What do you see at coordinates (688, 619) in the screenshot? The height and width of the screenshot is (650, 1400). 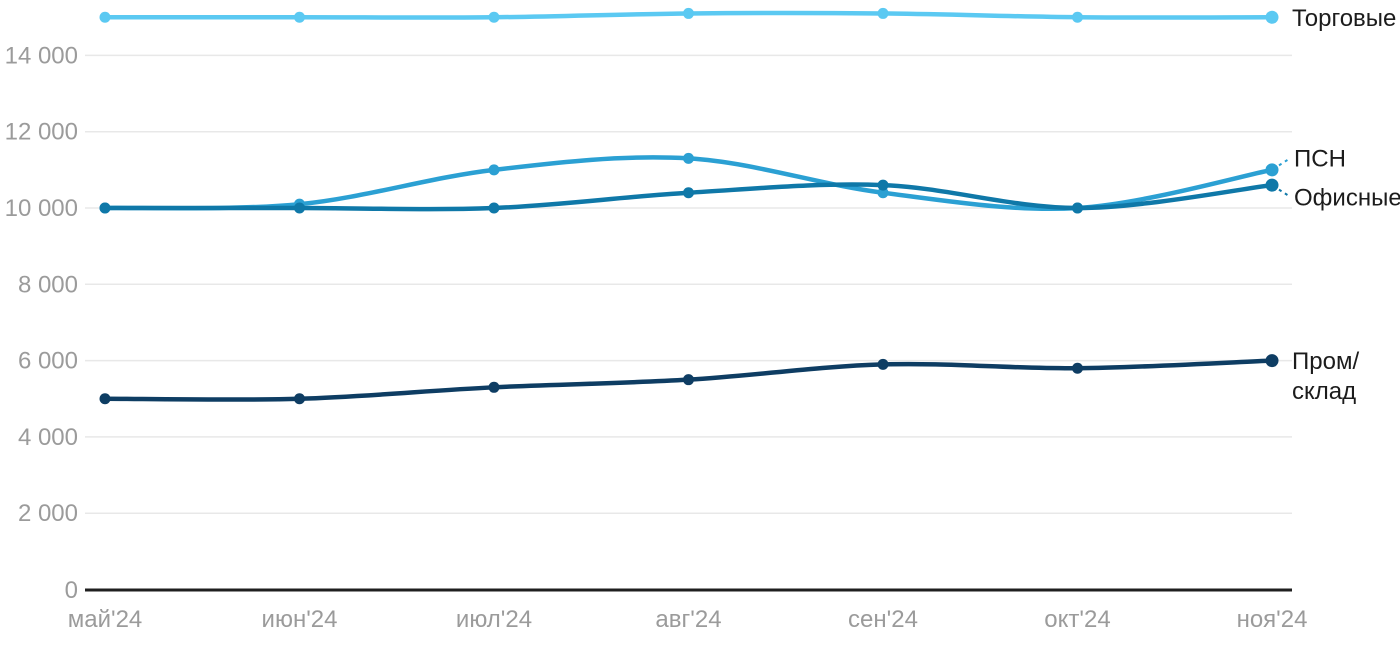 I see `x-tick-label: авг'24` at bounding box center [688, 619].